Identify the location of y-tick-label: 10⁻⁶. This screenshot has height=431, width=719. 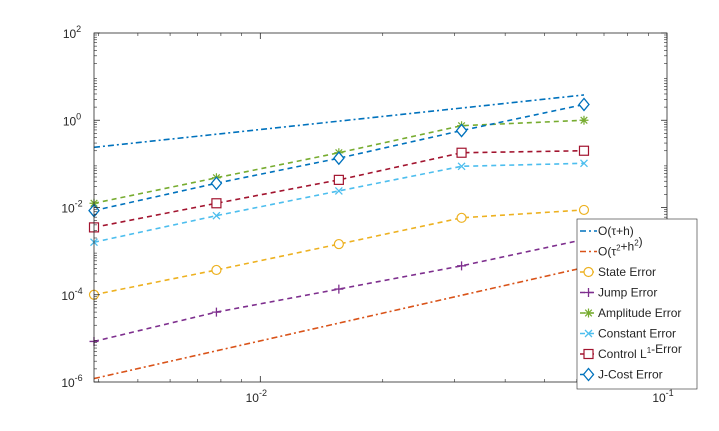
(71, 381).